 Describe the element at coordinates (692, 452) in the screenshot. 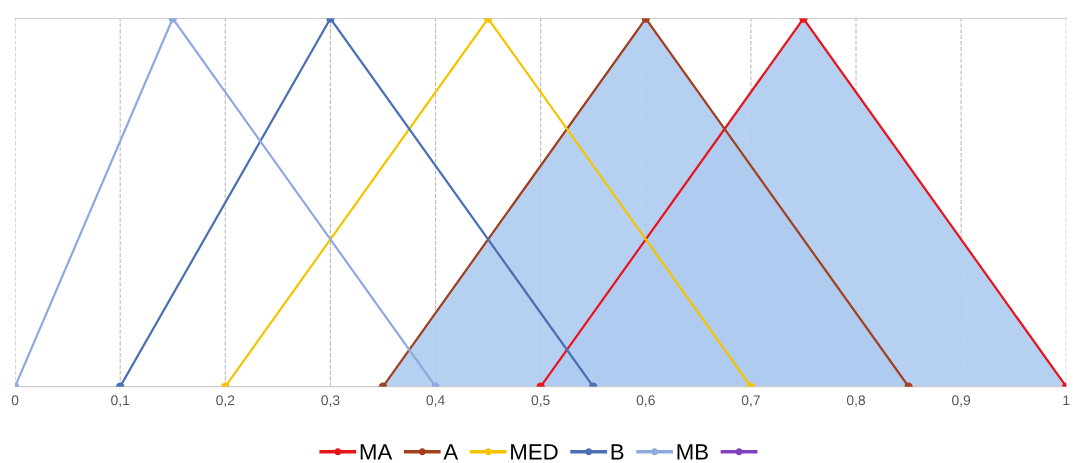

I see `legend-label: MB` at that location.